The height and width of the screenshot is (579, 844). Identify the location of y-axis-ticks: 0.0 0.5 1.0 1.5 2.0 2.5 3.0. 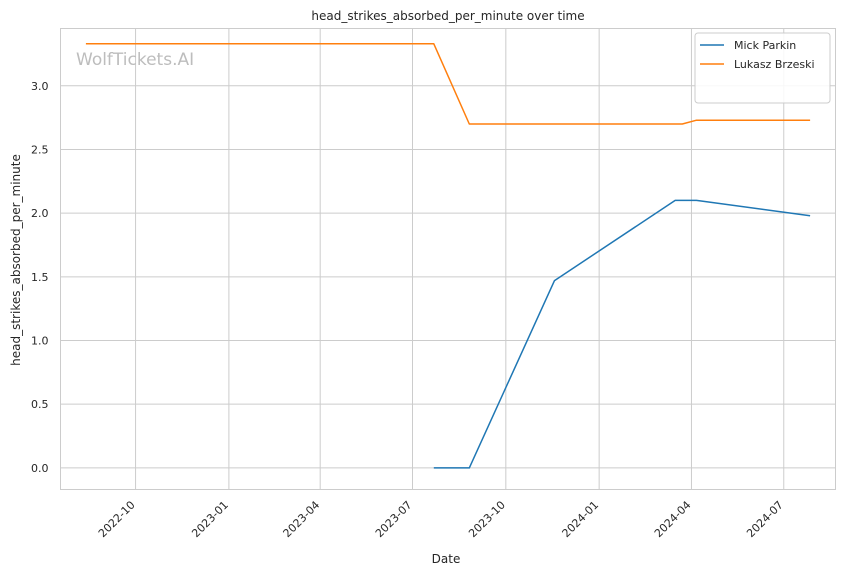
(40, 277).